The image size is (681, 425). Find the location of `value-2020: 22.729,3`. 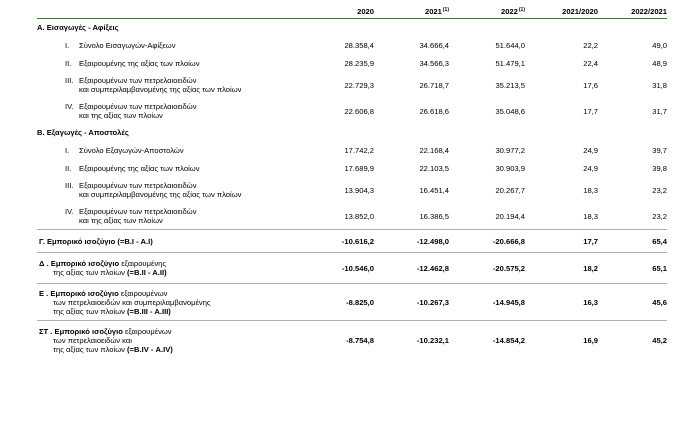

value-2020: 22.729,3 is located at coordinates (359, 85).